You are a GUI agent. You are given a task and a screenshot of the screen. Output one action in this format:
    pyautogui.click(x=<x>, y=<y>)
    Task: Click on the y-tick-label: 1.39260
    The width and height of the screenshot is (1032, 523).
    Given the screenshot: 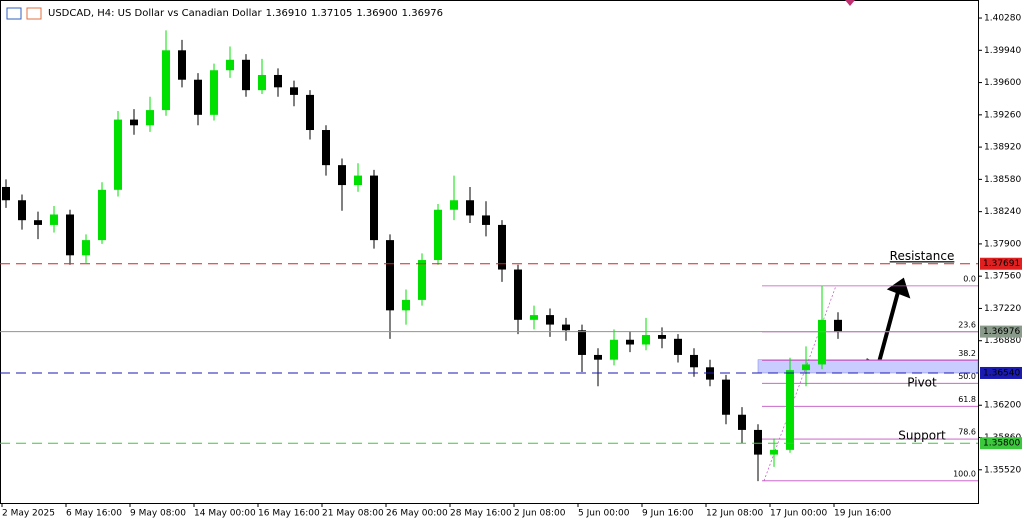 What is the action you would take?
    pyautogui.click(x=1002, y=115)
    